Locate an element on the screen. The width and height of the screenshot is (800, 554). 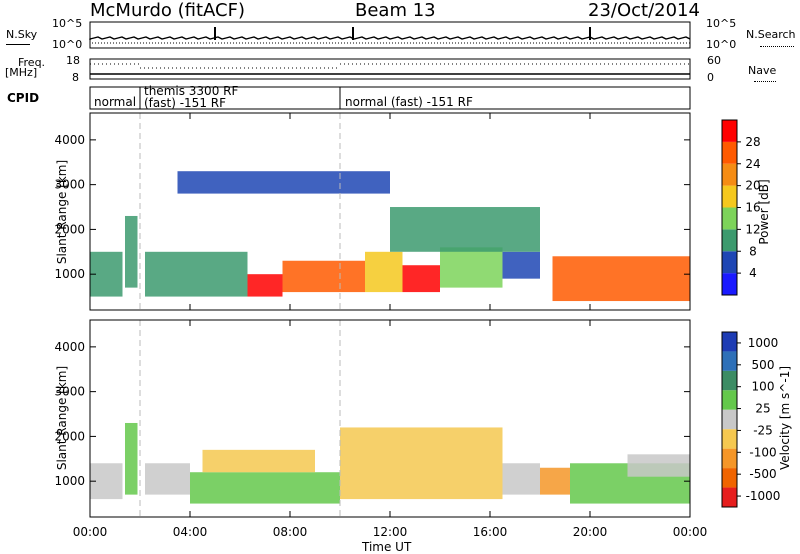
freq-units: [MHz] is located at coordinates (21, 72).